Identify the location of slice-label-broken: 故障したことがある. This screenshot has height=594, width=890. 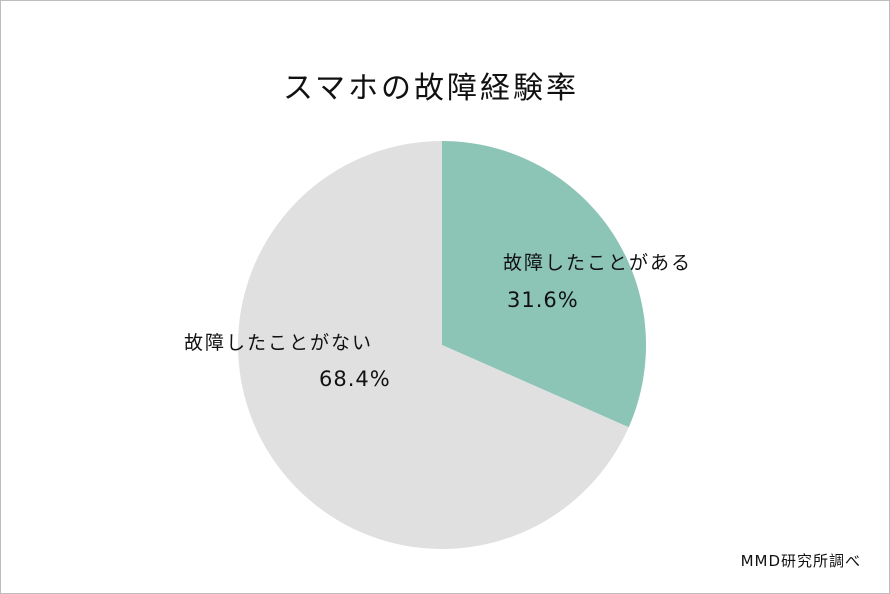
(598, 263).